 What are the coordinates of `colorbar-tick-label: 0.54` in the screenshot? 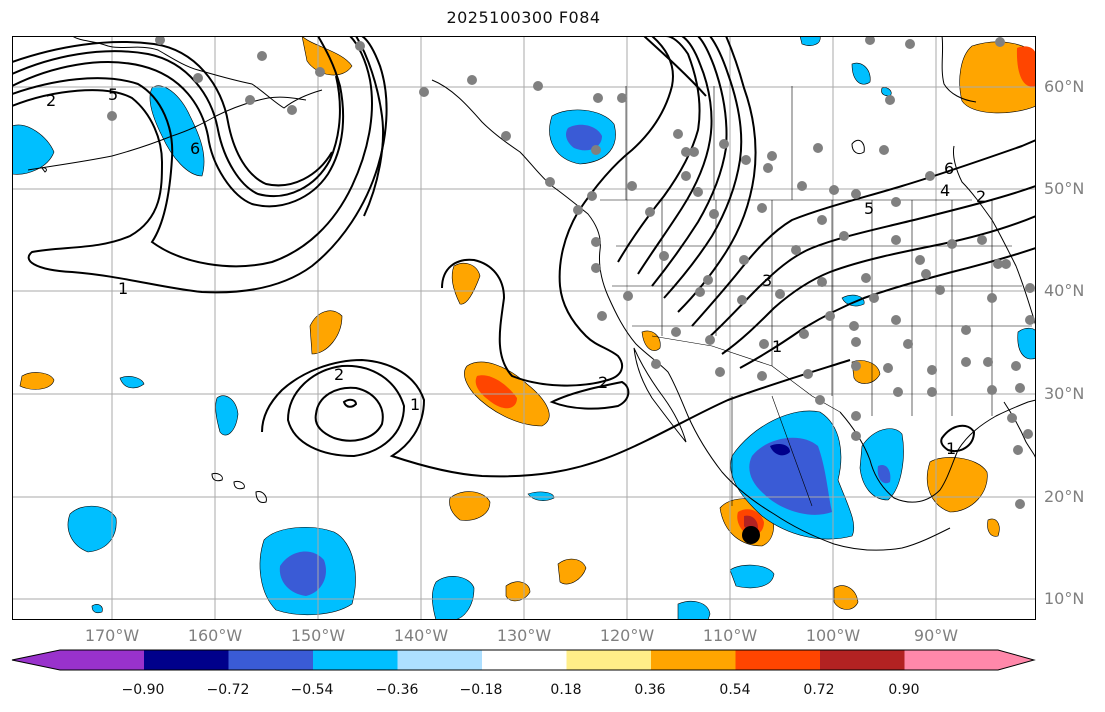 It's located at (735, 690).